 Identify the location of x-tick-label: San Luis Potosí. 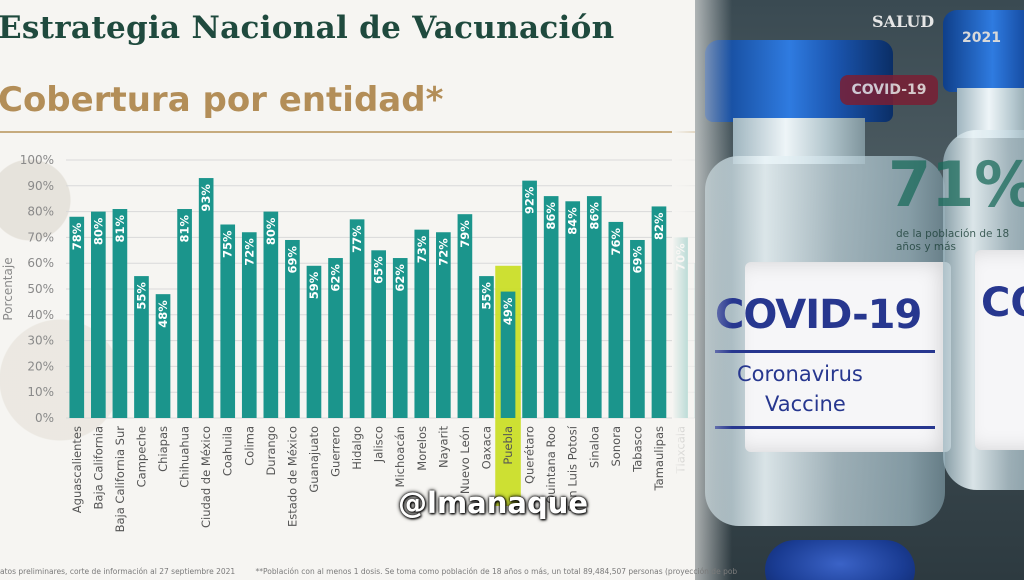
(573, 468).